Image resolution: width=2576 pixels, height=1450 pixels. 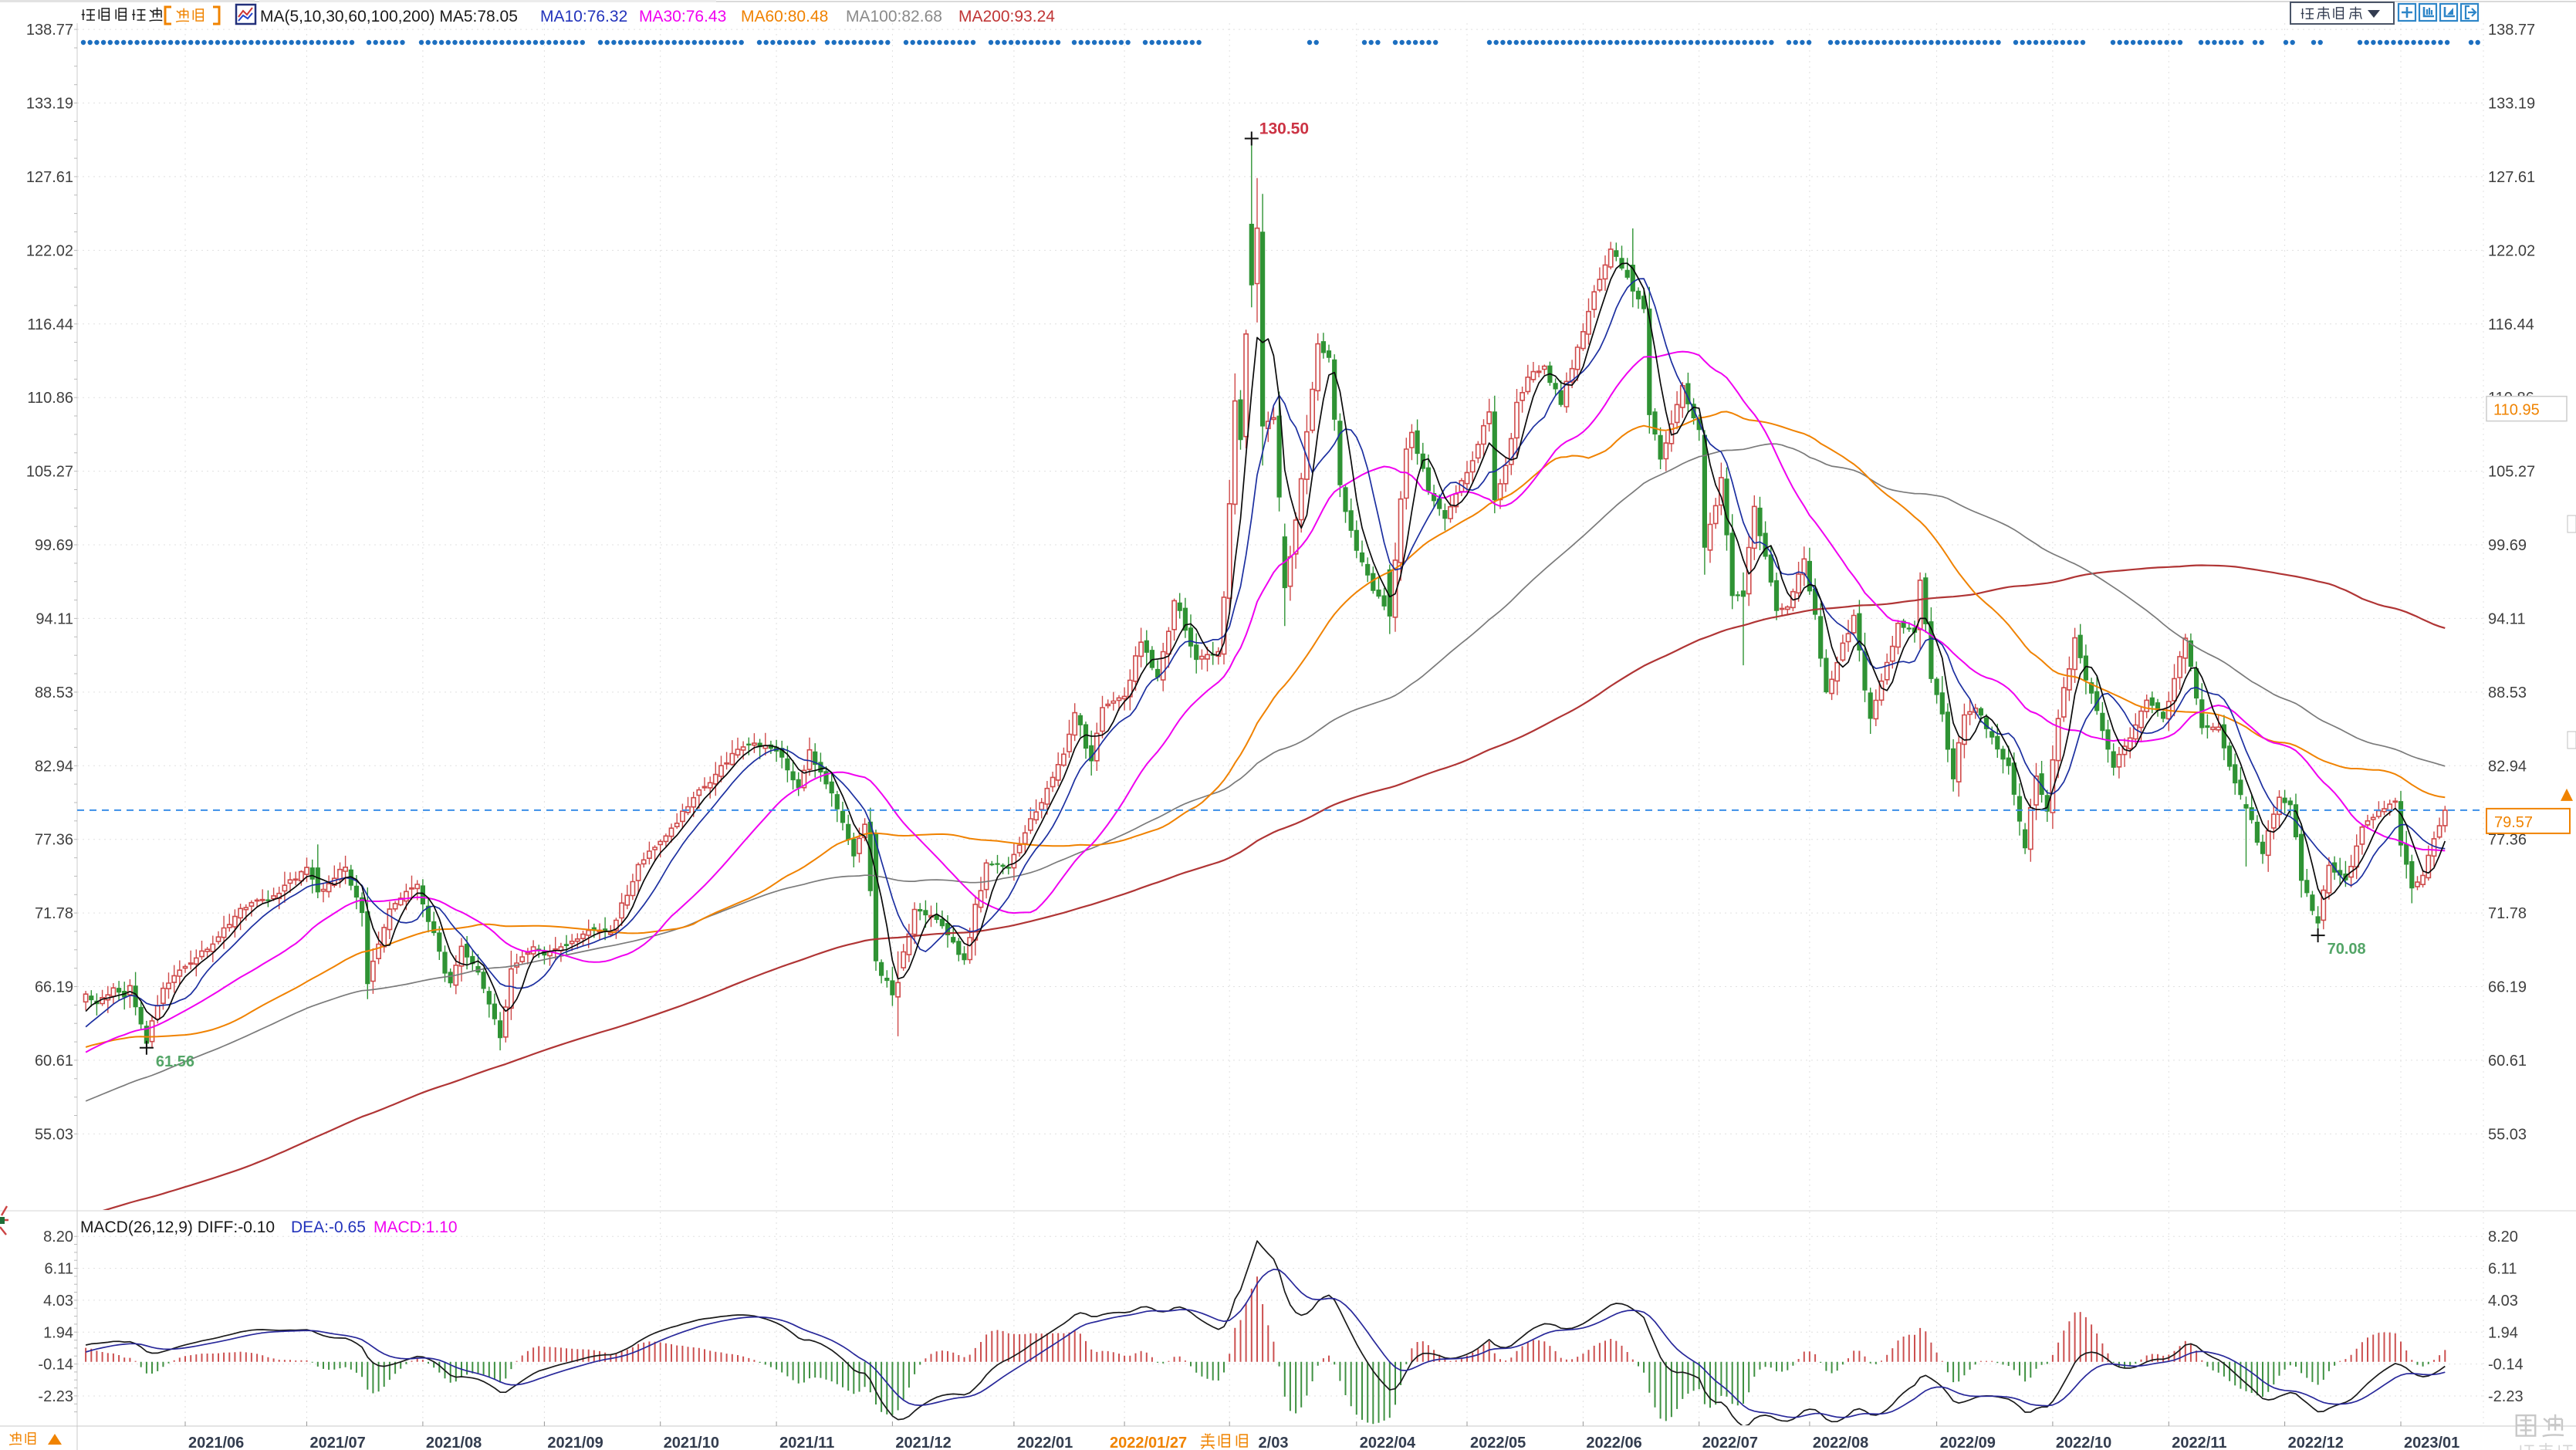 I want to click on svg-text: 110.95, so click(x=2516, y=410).